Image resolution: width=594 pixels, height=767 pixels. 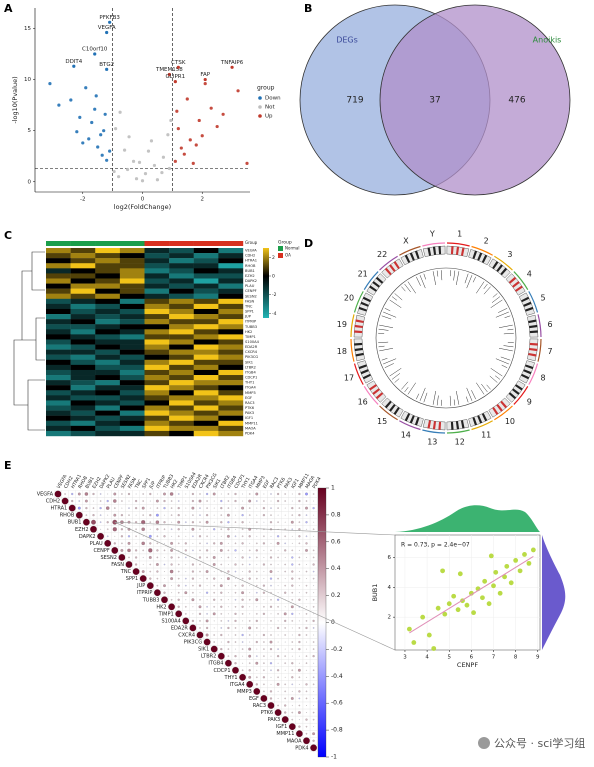 What do you see at coordinates (170, 621) in the screenshot?
I see `row-label: S100A4` at bounding box center [170, 621].